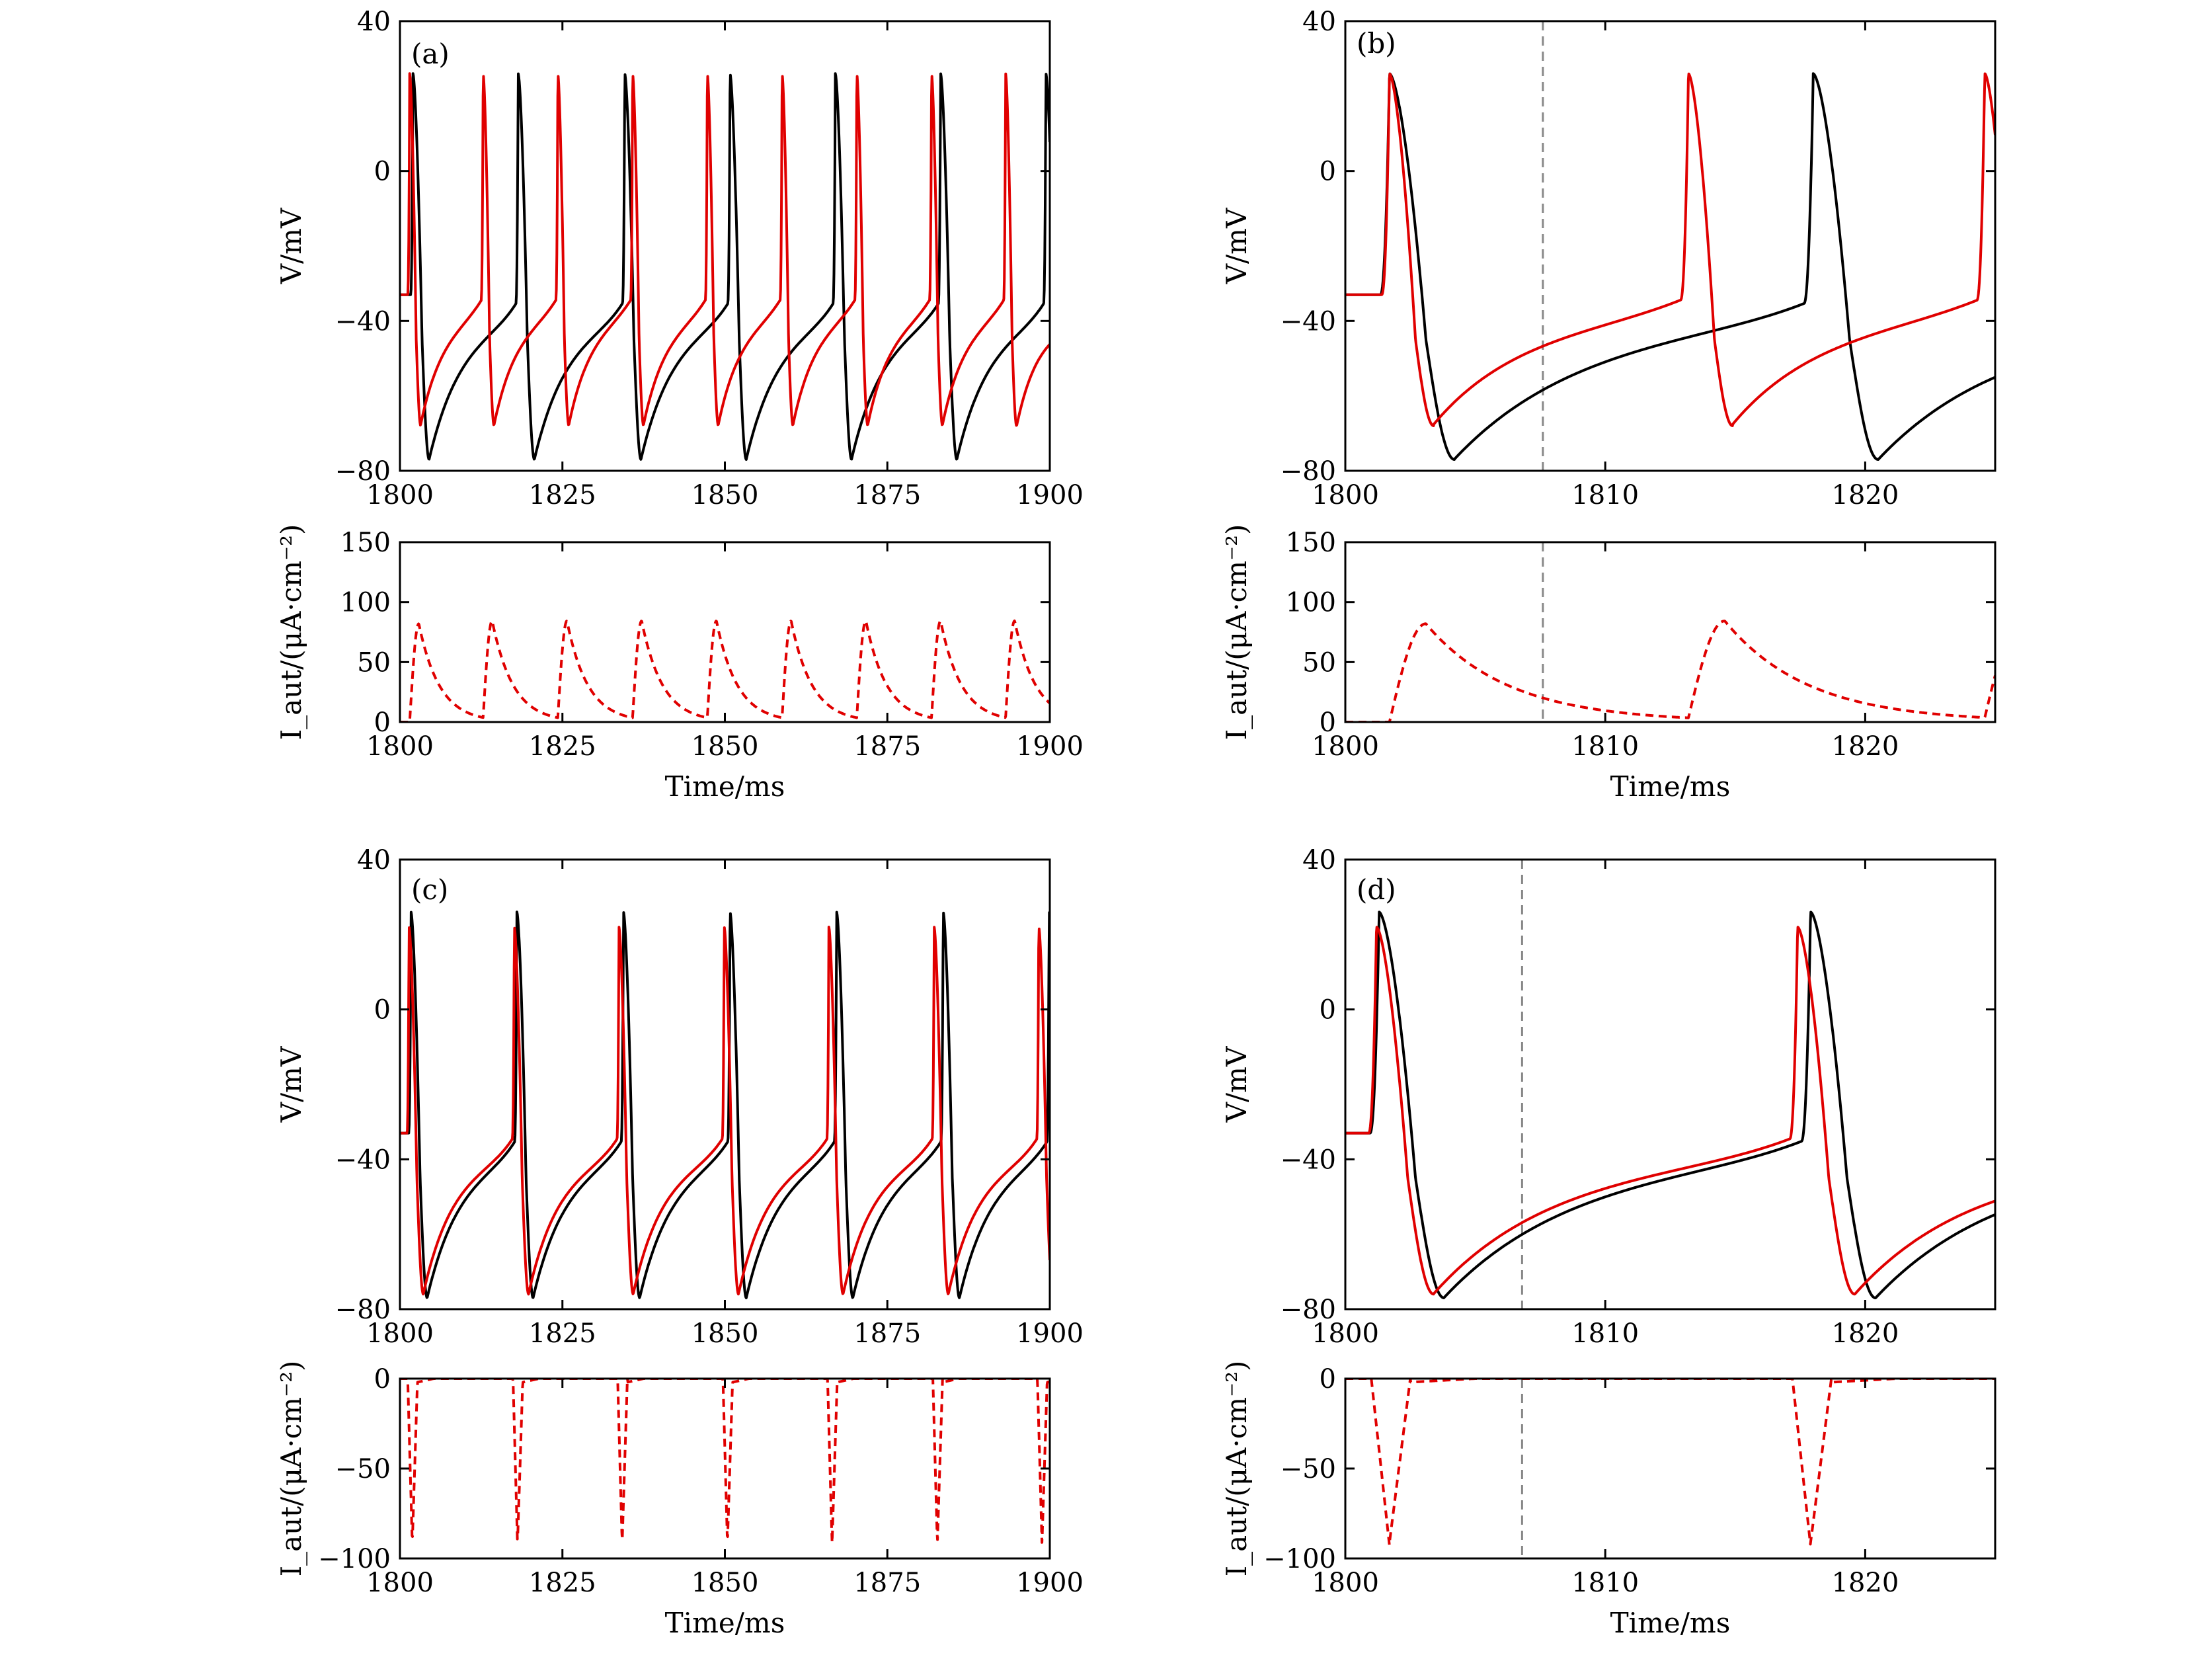  I want to click on panel-label-b: (b), so click(1376, 44).